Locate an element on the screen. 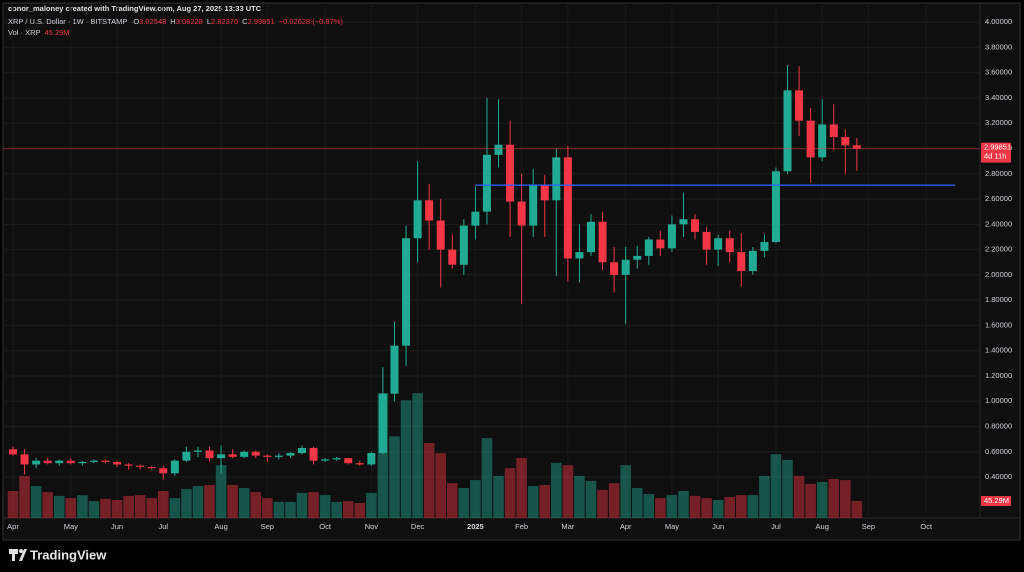 This screenshot has width=1024, height=572. x-tick-label: May is located at coordinates (672, 526).